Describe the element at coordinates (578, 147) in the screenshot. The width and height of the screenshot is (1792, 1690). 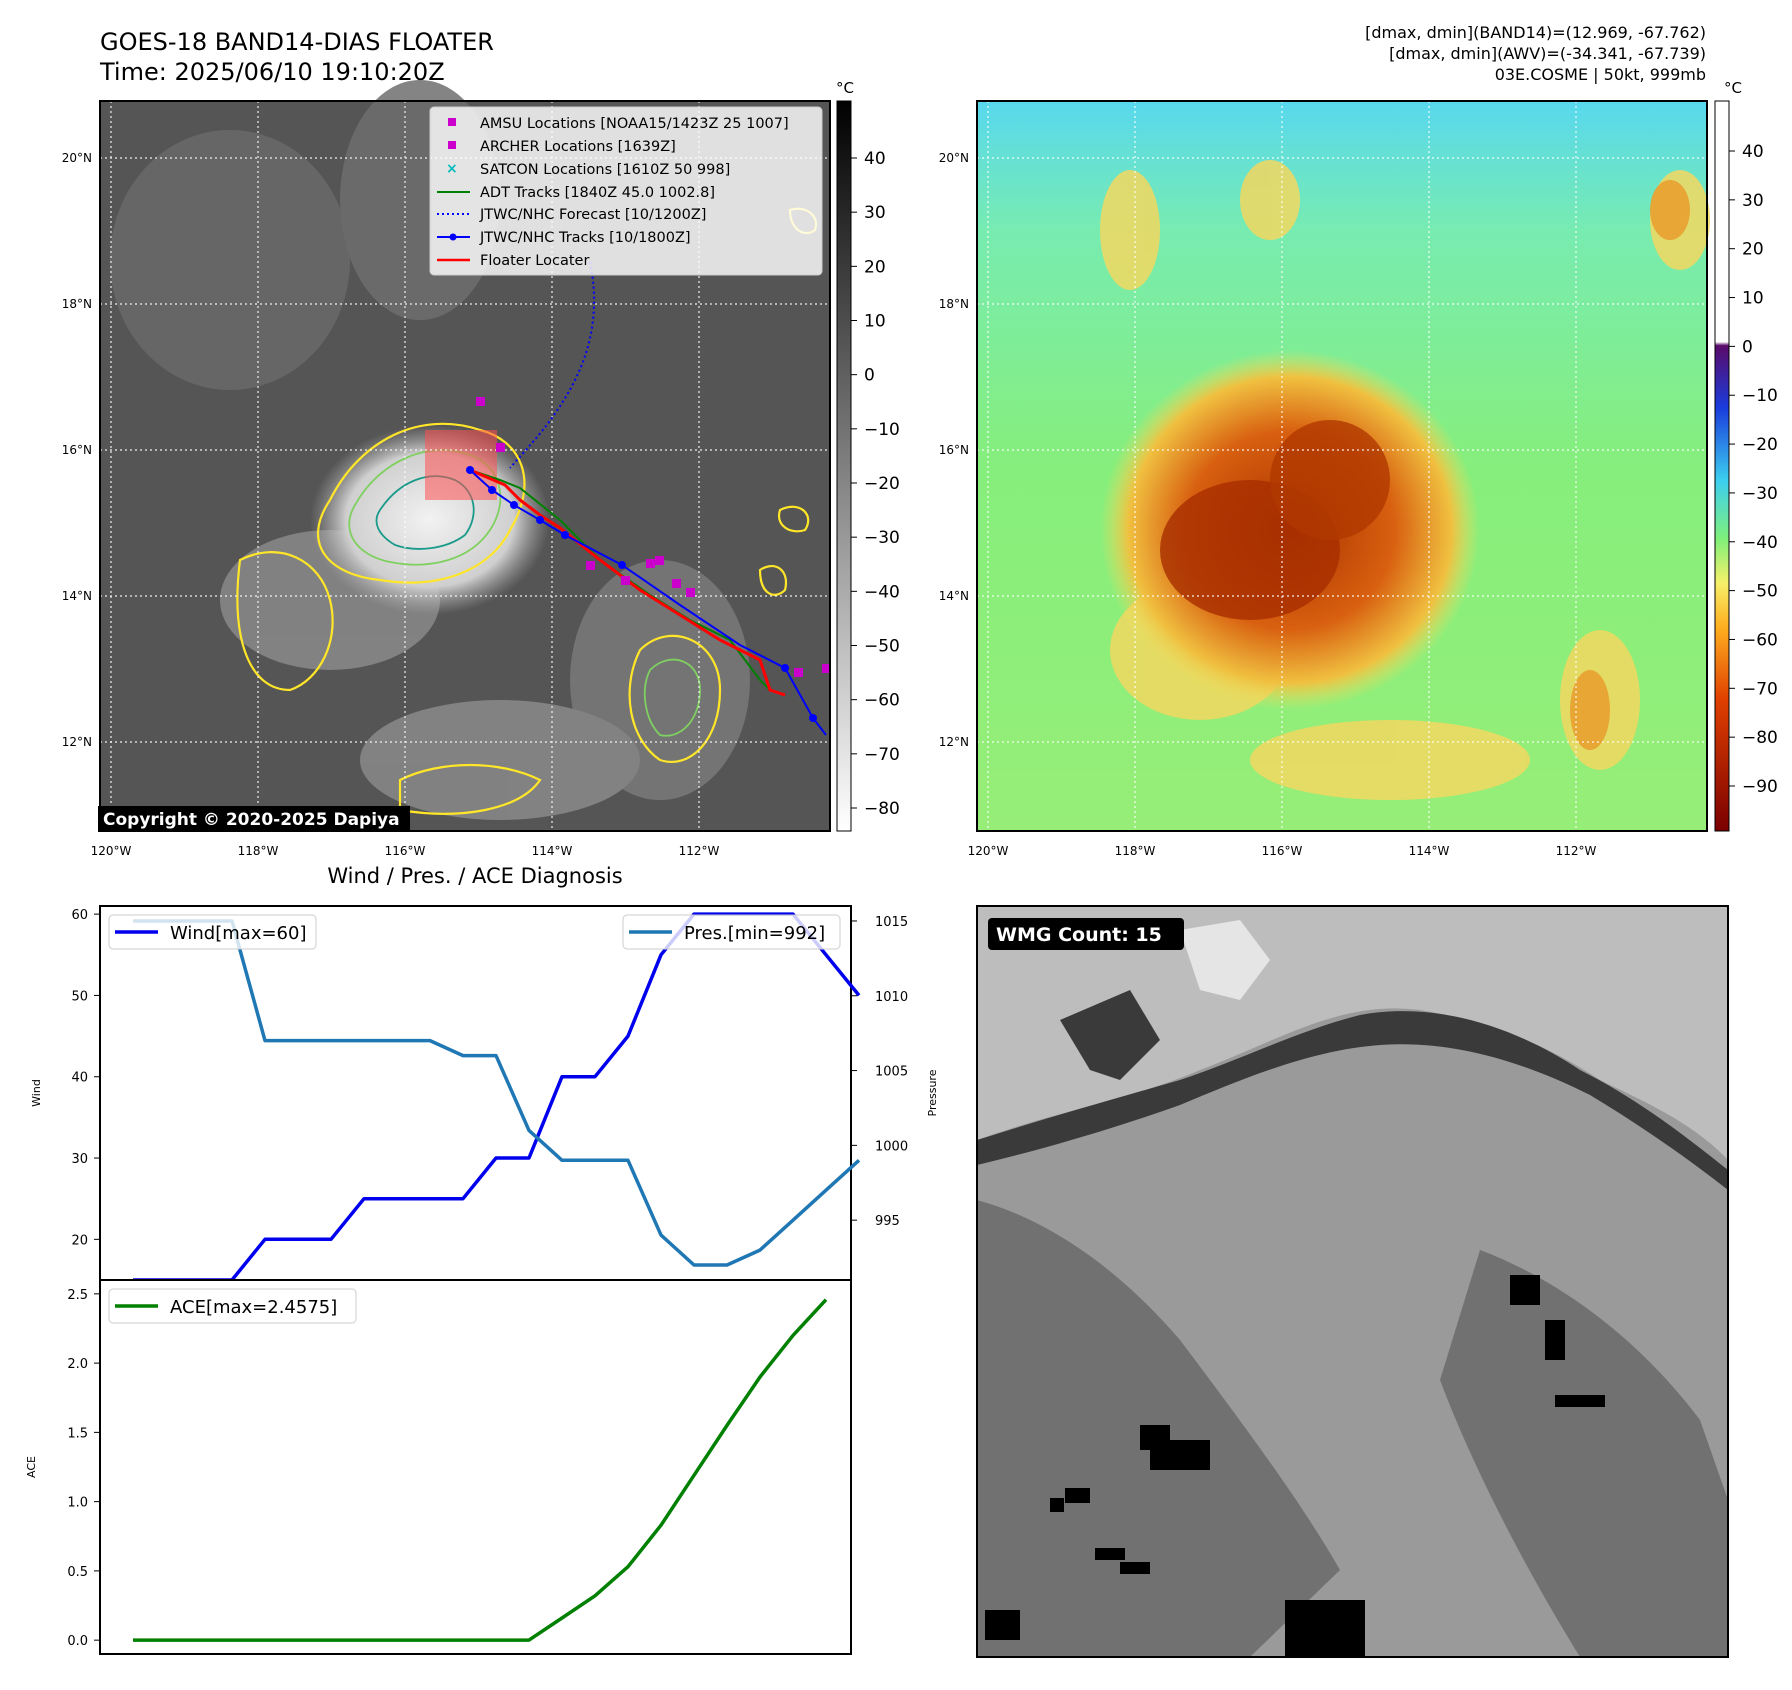
I see `legend-archer-label: ARCHER Locations [1639Z]` at that location.